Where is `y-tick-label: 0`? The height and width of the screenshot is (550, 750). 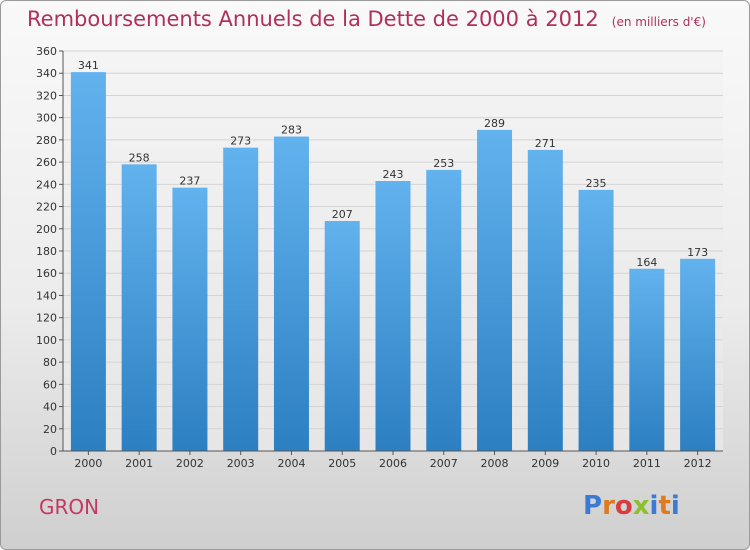 y-tick-label: 0 is located at coordinates (53, 451).